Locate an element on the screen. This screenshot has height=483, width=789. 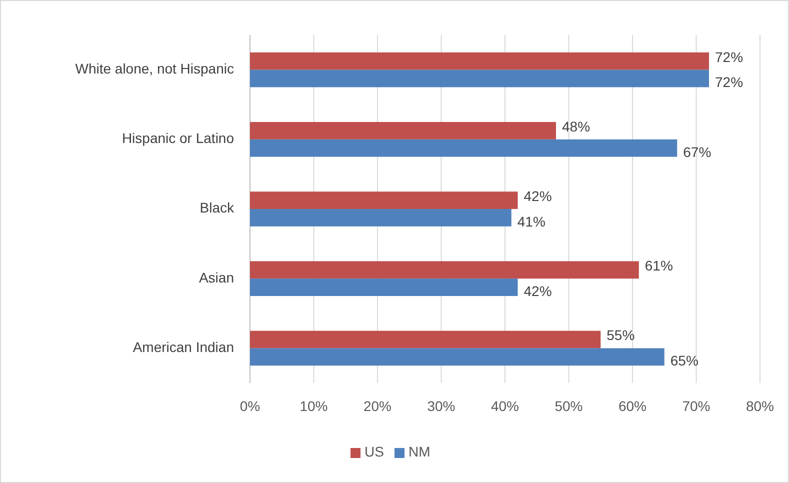
x-tick-label: 40% is located at coordinates (505, 406).